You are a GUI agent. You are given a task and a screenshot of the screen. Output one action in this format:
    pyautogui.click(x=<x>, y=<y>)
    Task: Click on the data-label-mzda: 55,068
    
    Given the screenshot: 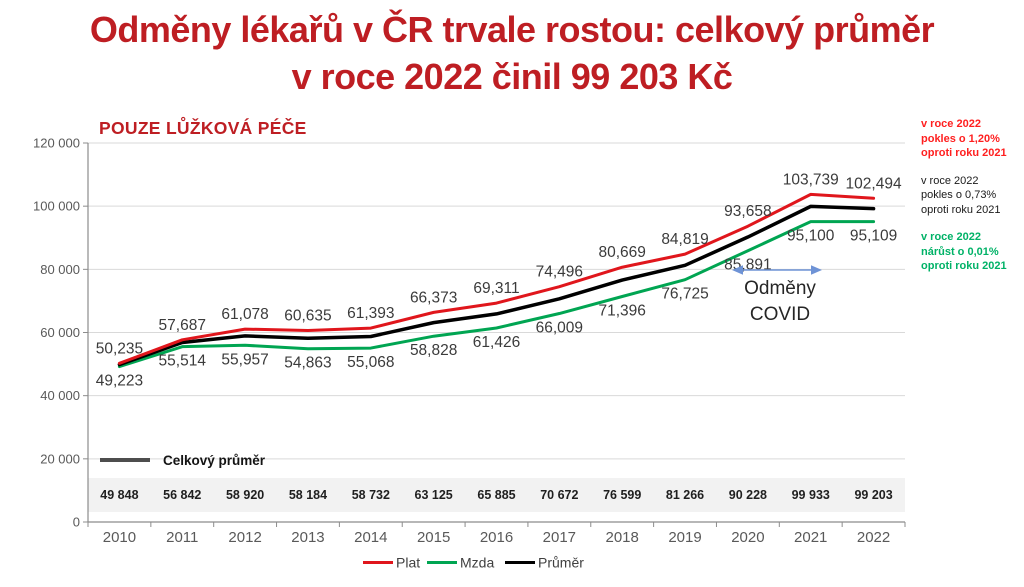 What is the action you would take?
    pyautogui.click(x=370, y=362)
    